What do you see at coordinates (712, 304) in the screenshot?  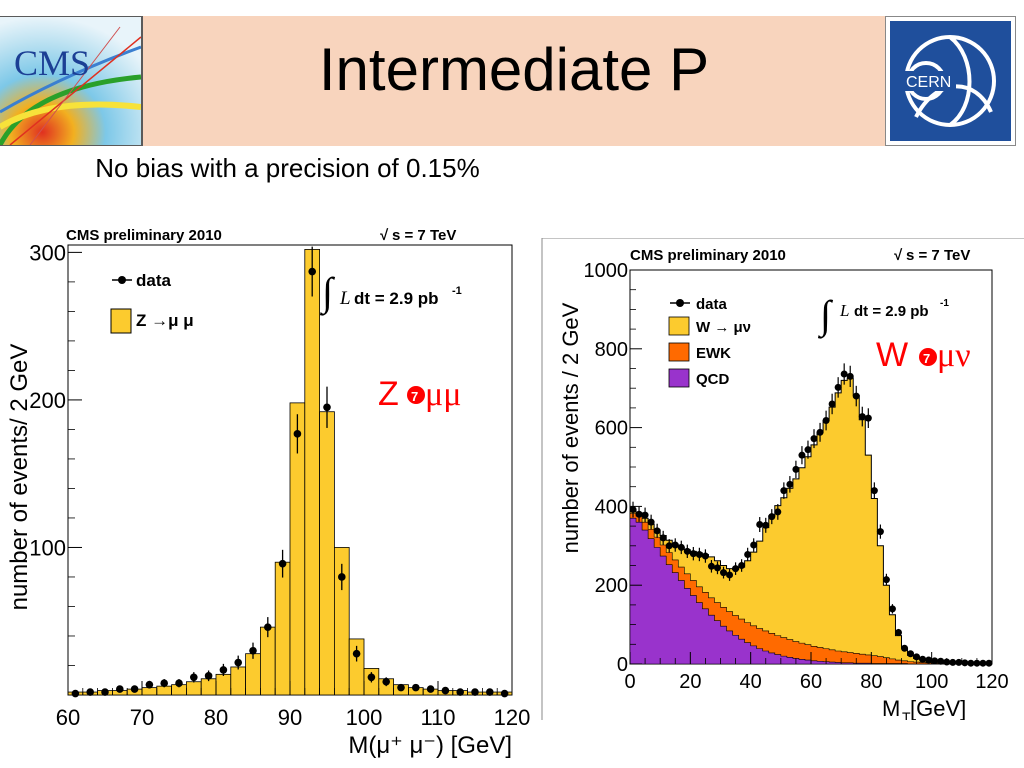 I see `legend-data-label: data` at bounding box center [712, 304].